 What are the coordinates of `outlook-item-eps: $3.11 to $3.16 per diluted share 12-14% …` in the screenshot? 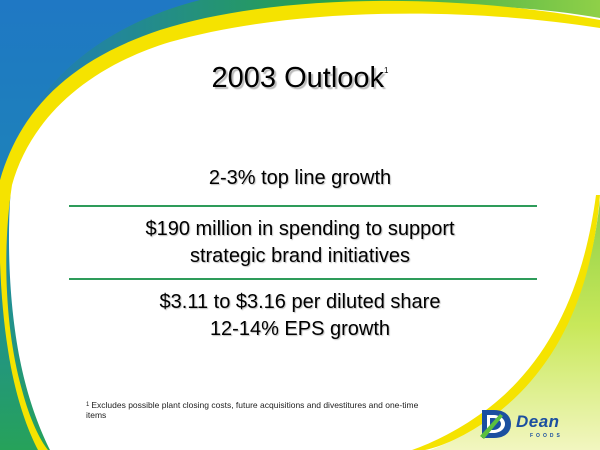 It's located at (300, 316).